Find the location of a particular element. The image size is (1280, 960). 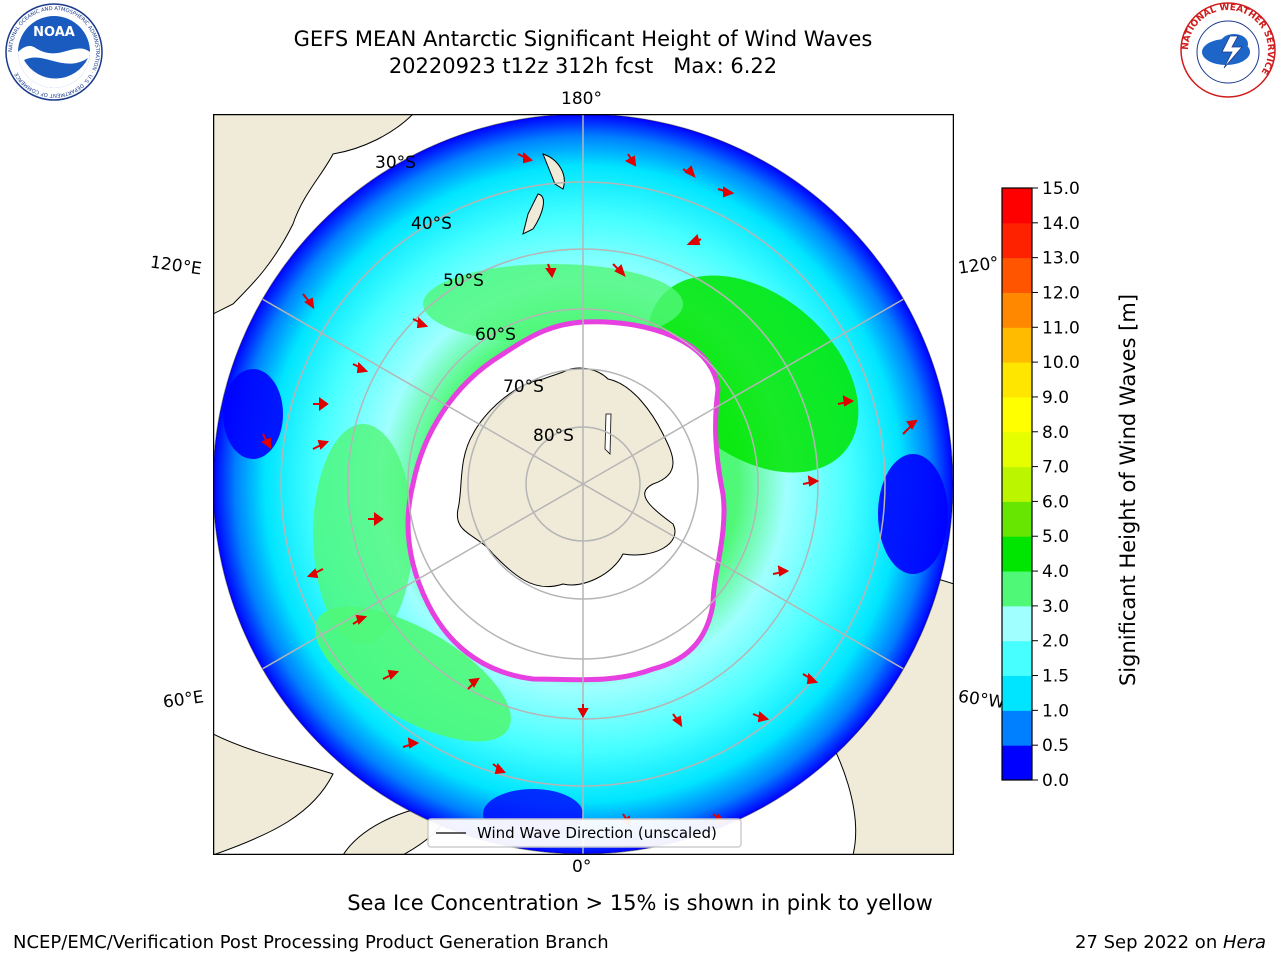

colorbar-tick-label: 1.0 is located at coordinates (1055, 711).